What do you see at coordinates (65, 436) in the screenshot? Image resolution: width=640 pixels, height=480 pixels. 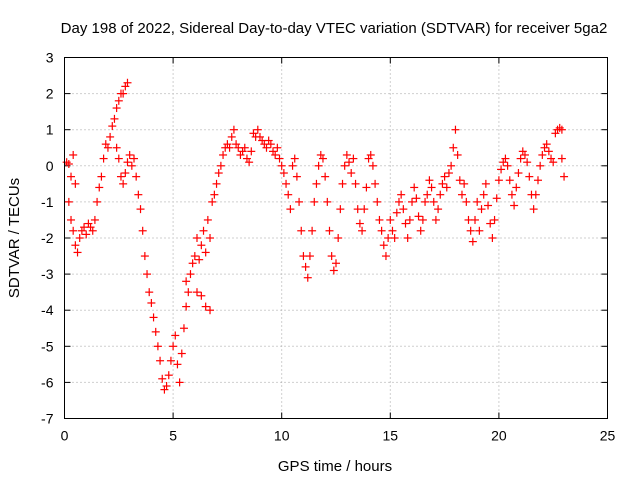 I see `x-tick-label: 0` at bounding box center [65, 436].